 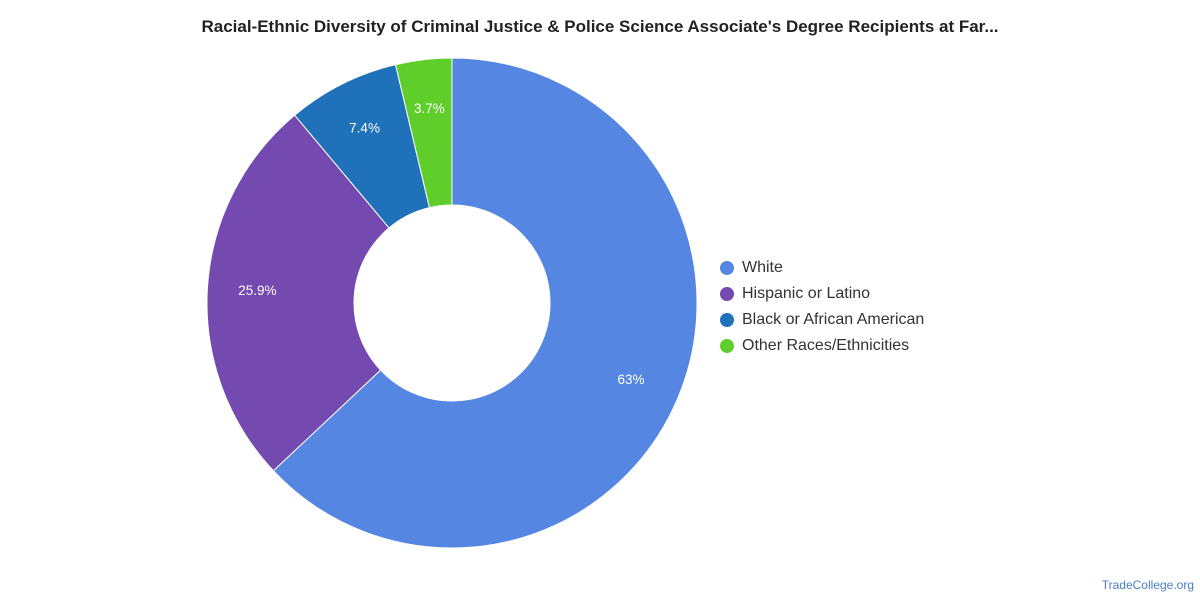 I want to click on legend-item: Hispanic or Latino, so click(x=822, y=294).